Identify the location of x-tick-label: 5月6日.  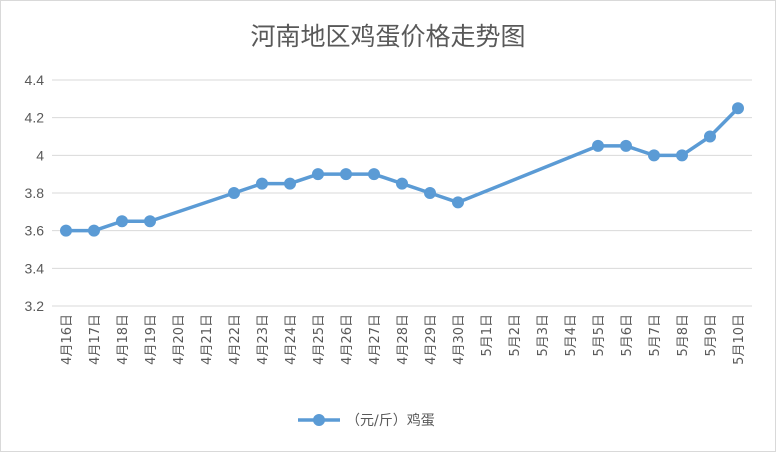
(627, 335).